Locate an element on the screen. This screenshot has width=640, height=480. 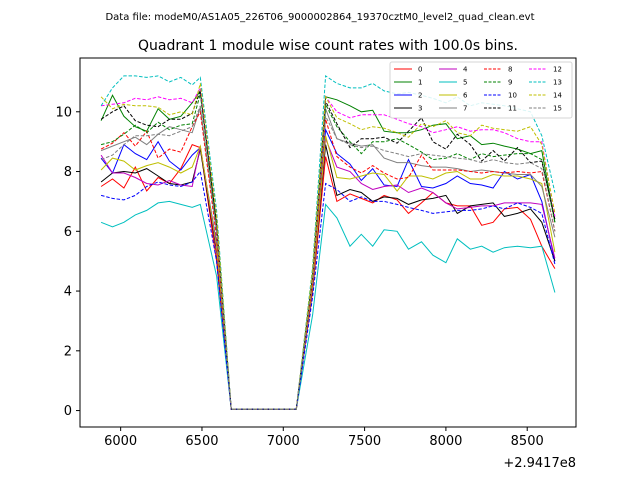
y-tick-label: 2 is located at coordinates (68, 351).